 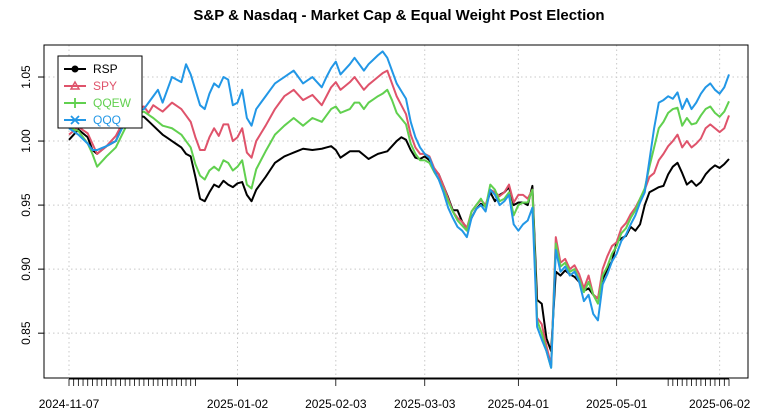 What do you see at coordinates (238, 404) in the screenshot?
I see `x-tick-label: 2025-01-02` at bounding box center [238, 404].